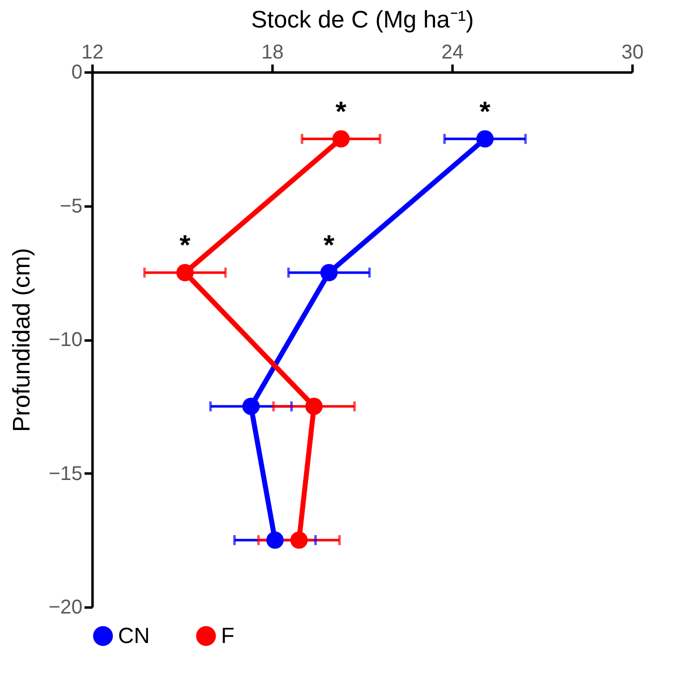  Describe the element at coordinates (452, 53) in the screenshot. I see `x-tick-label: 24` at that location.